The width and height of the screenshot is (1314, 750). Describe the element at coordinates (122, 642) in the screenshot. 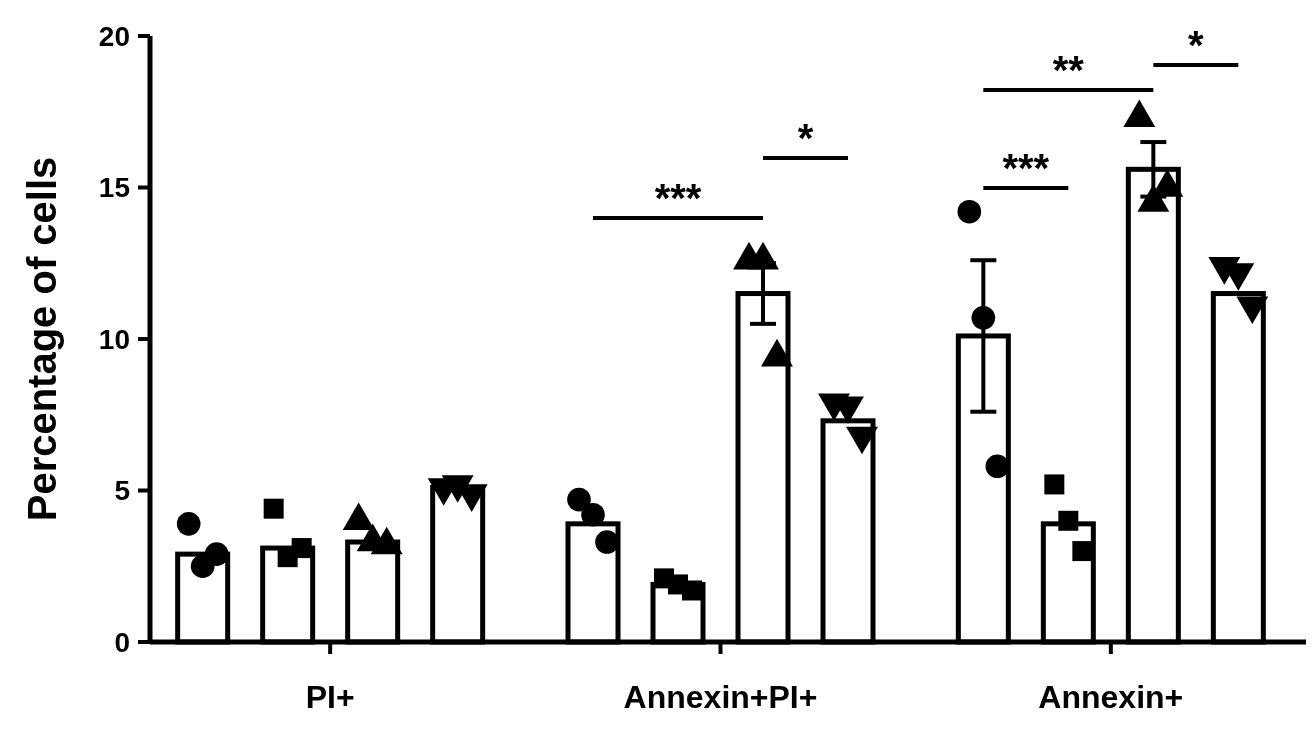

I see `y-tick-label: 0` at that location.